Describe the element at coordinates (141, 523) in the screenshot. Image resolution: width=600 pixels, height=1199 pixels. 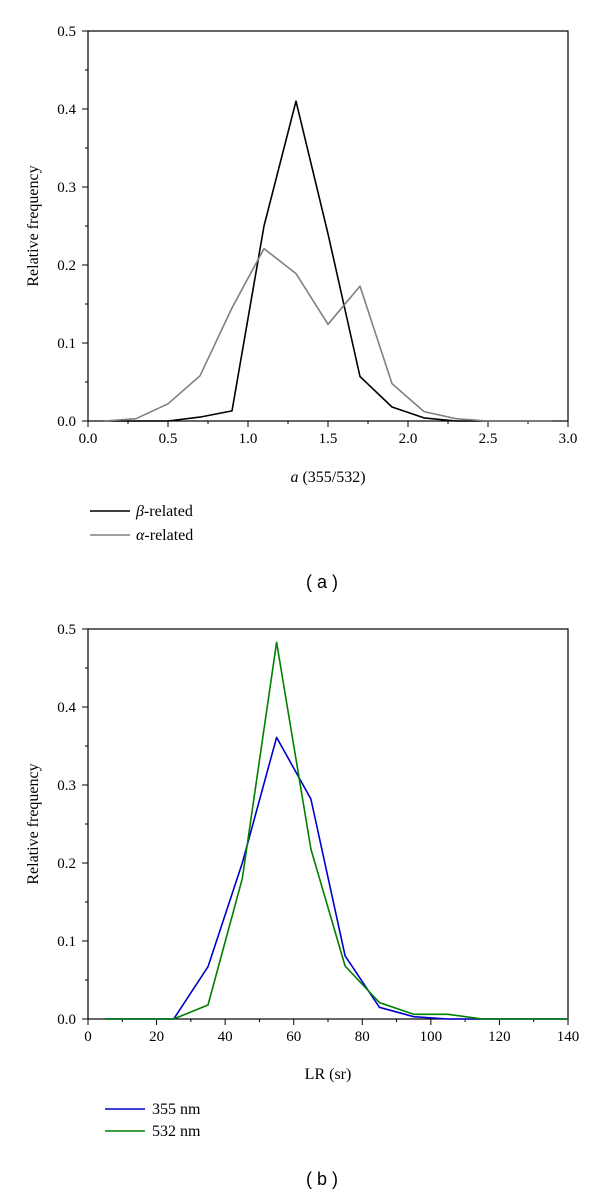
I see `legend: β-related α-related` at that location.